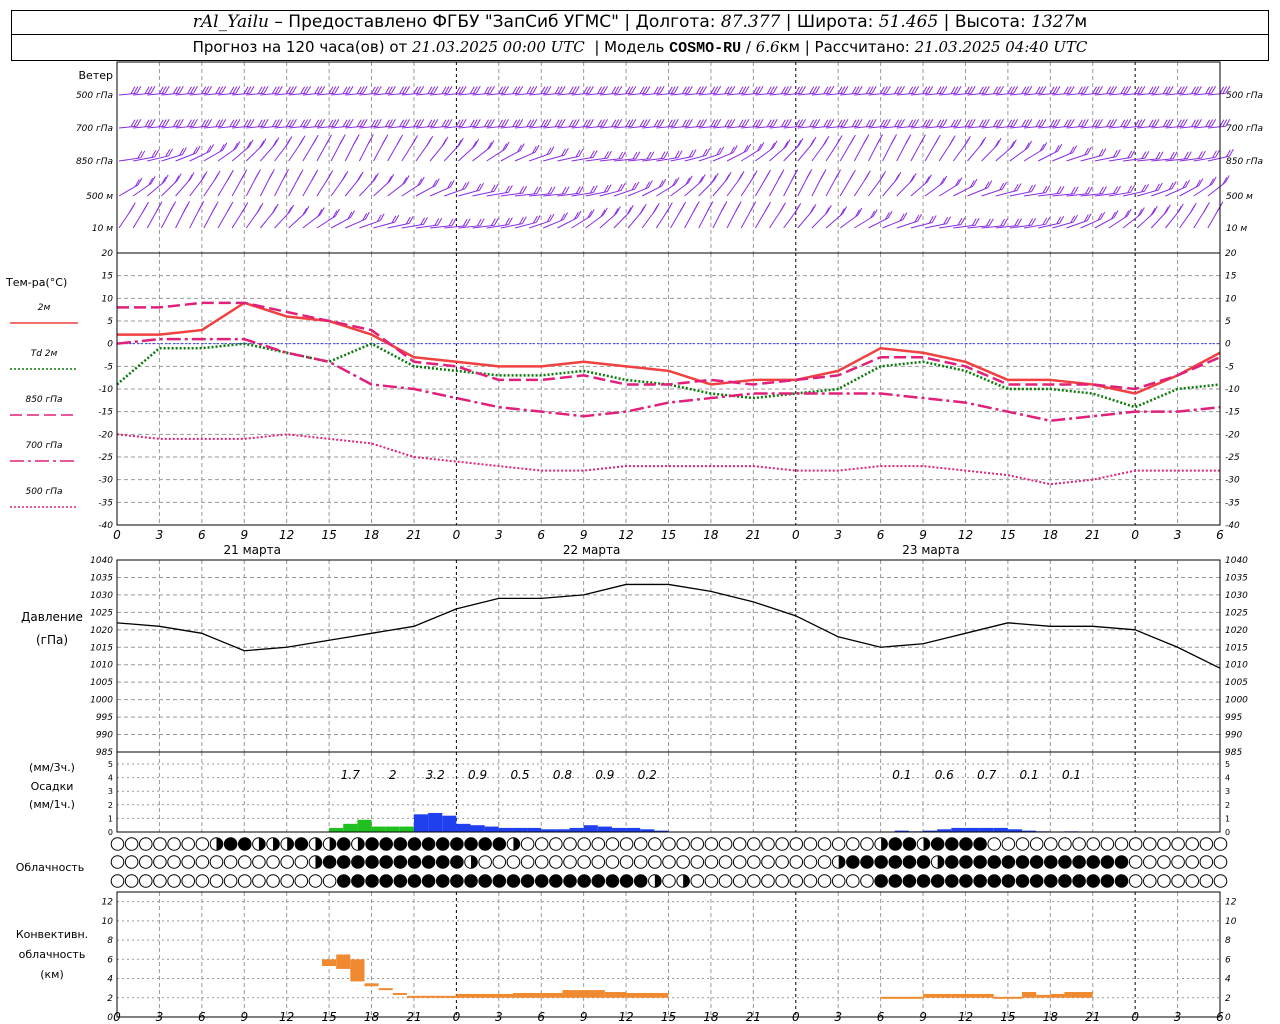  I want to click on cloud-partial-fill, so click(262, 844).